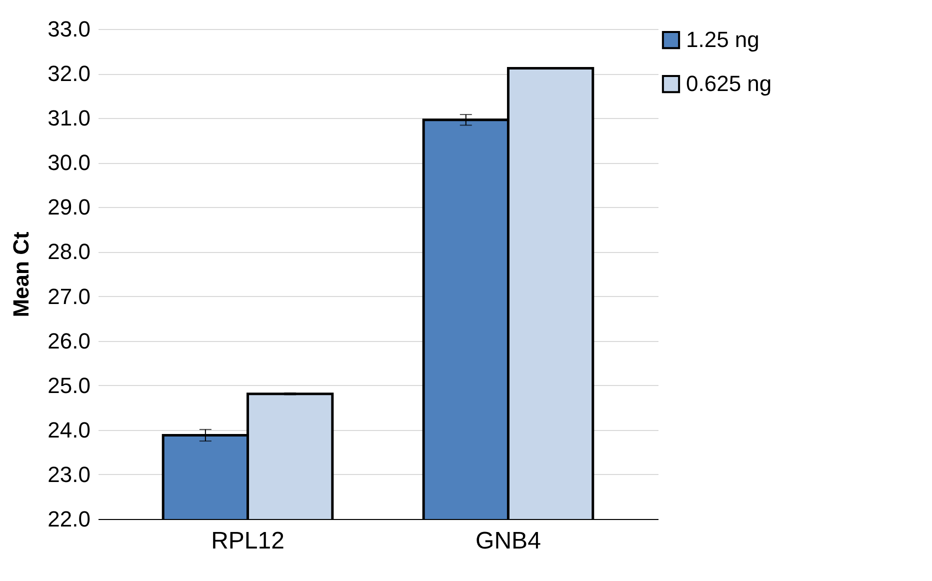 The image size is (932, 581). What do you see at coordinates (247, 541) in the screenshot?
I see `x-tick-label: RPL12` at bounding box center [247, 541].